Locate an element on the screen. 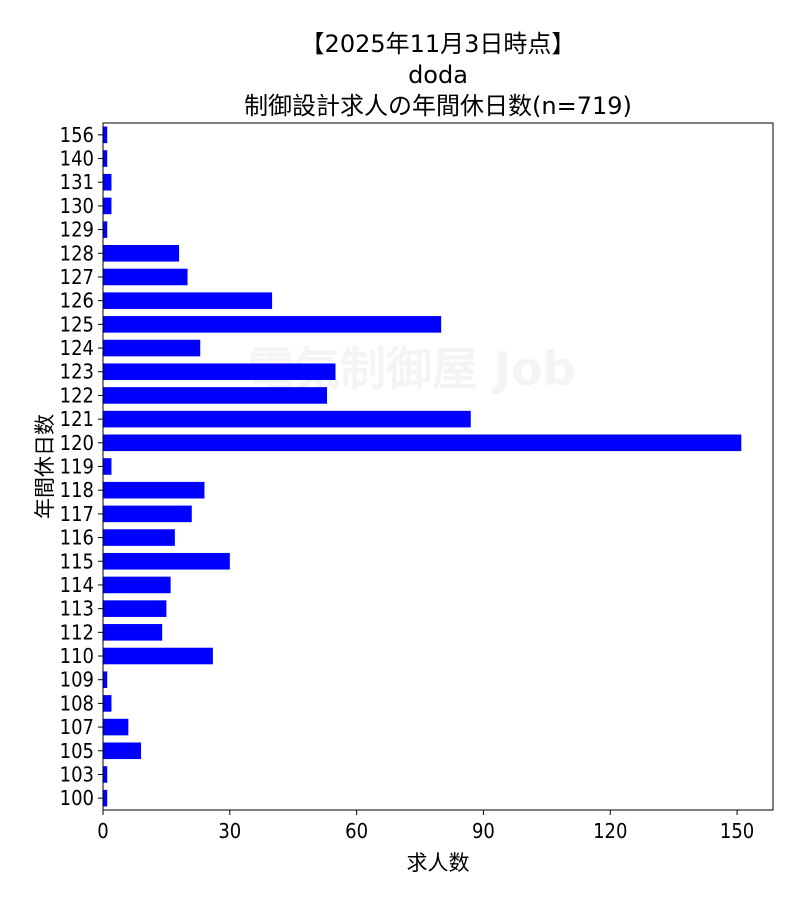 This screenshot has width=800, height=900. y-tick-label: 114 is located at coordinates (77, 585).